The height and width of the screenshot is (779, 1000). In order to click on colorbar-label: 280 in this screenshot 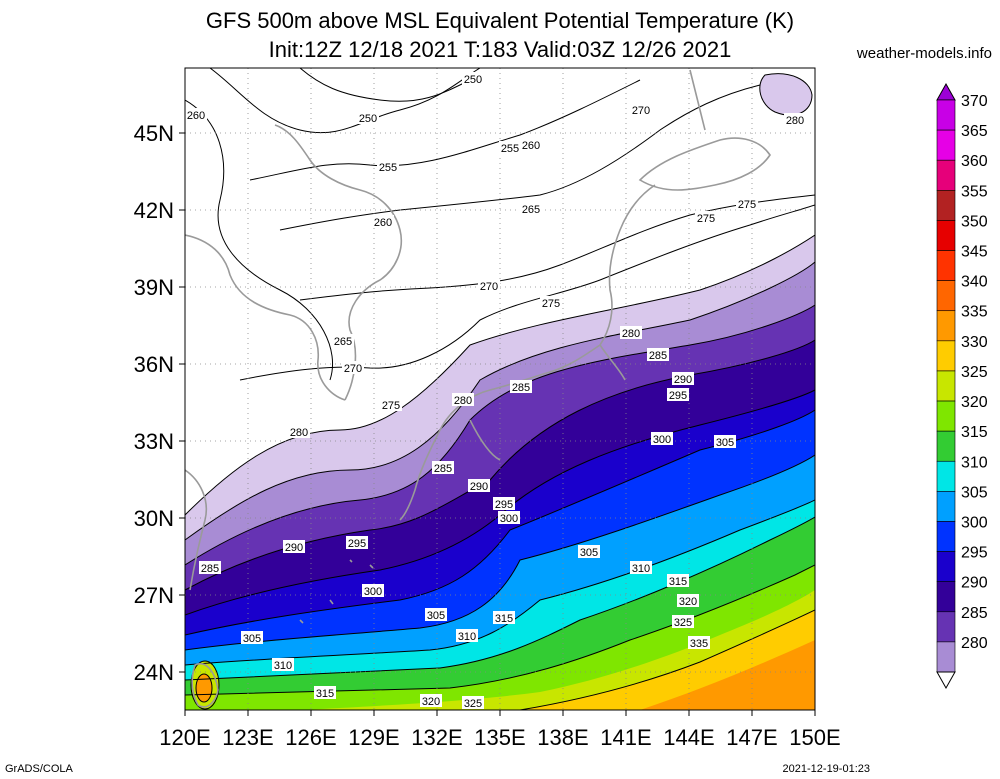, I will do `click(974, 643)`.